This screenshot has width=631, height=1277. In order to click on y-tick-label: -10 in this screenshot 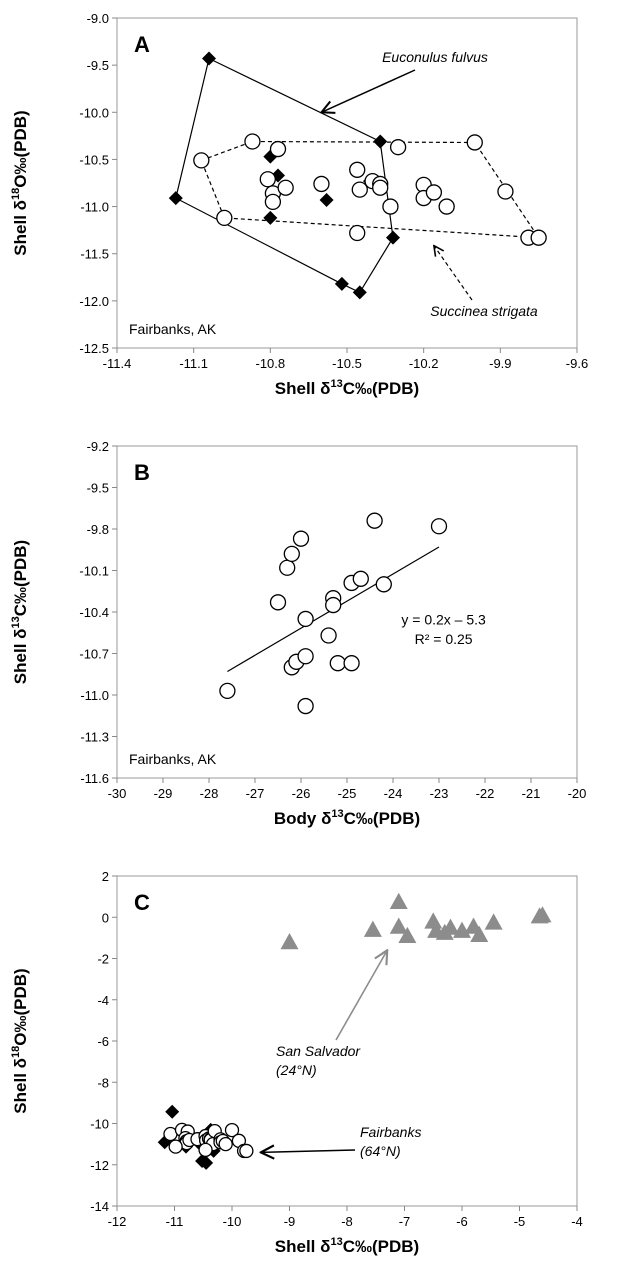, I will do `click(99, 1124)`.